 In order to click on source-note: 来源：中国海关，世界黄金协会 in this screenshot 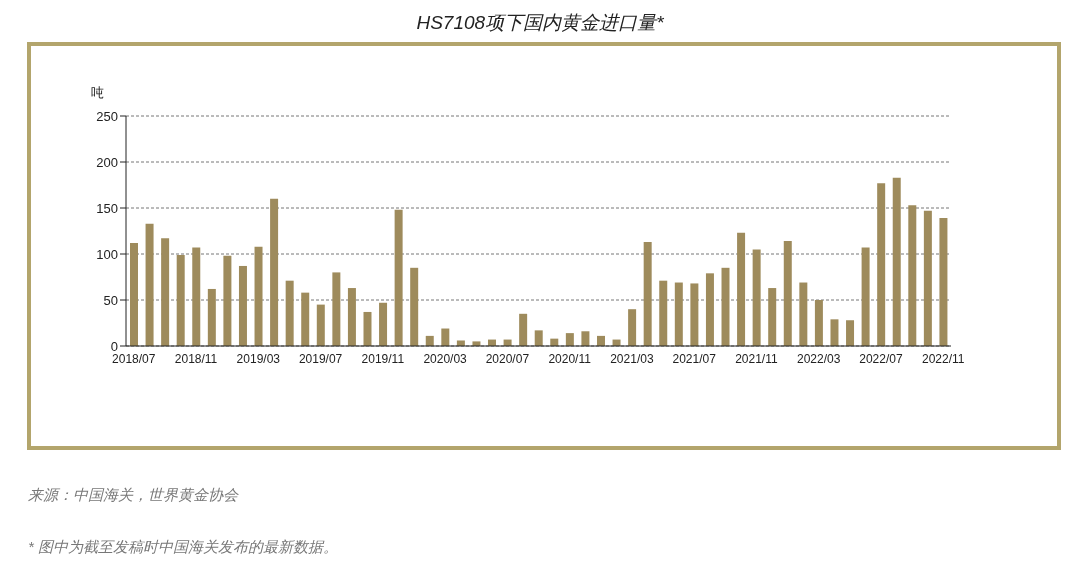, I will do `click(133, 495)`.